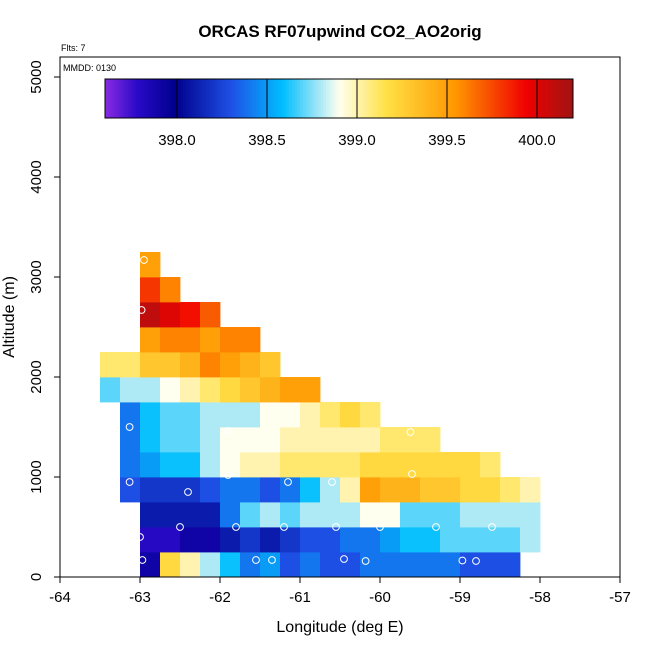 This screenshot has width=650, height=650. Describe the element at coordinates (620, 597) in the screenshot. I see `x-tick-label: -57` at that location.